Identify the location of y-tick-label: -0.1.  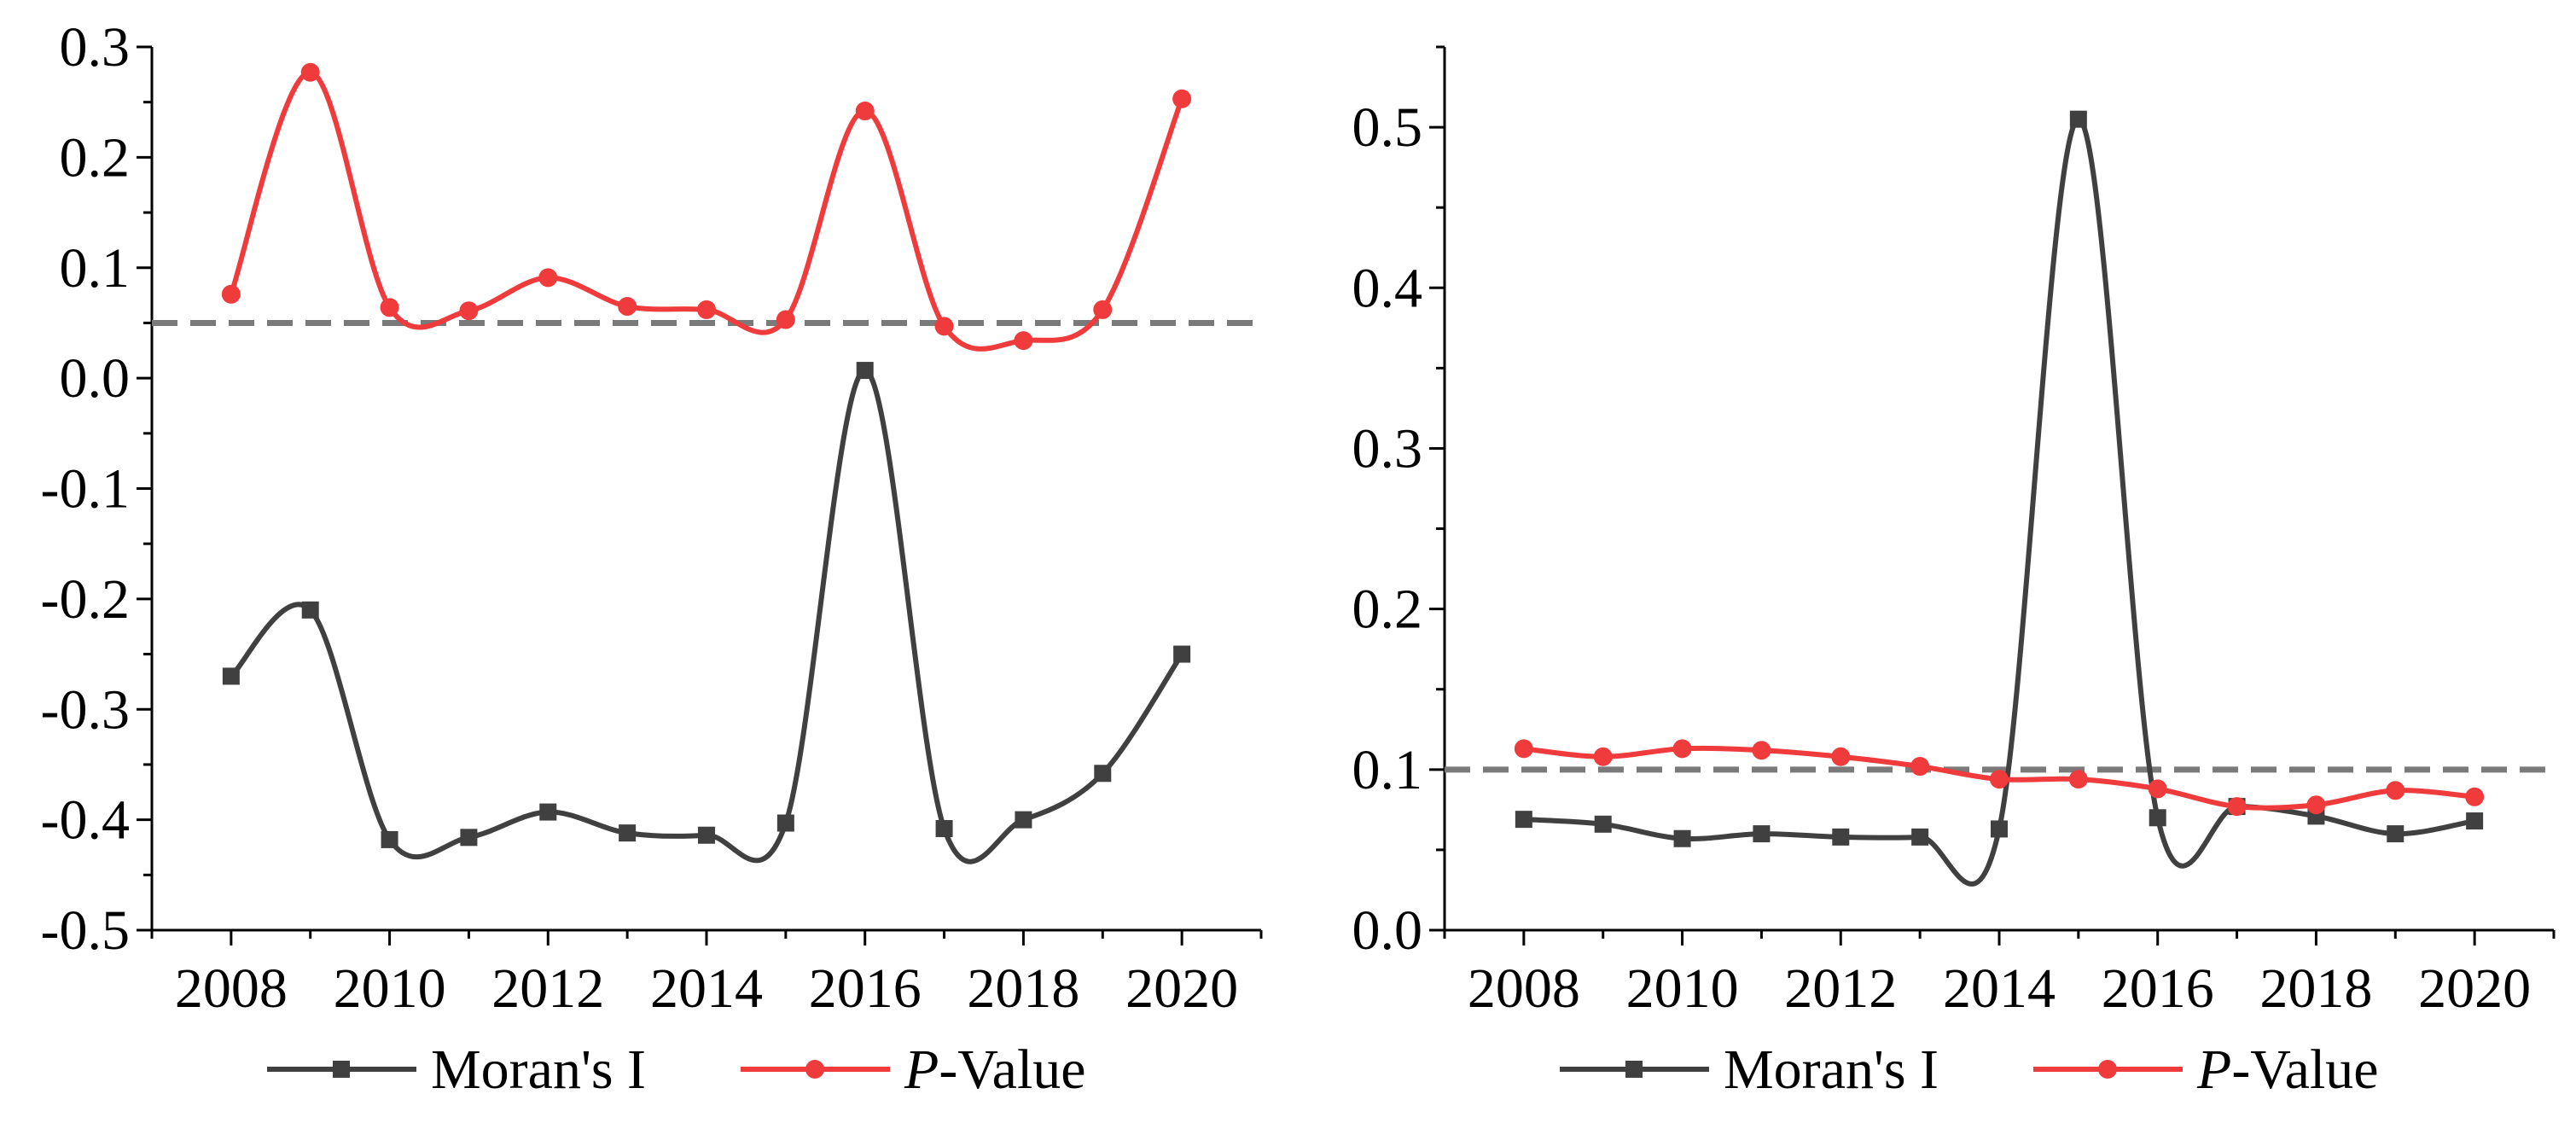
(85, 490).